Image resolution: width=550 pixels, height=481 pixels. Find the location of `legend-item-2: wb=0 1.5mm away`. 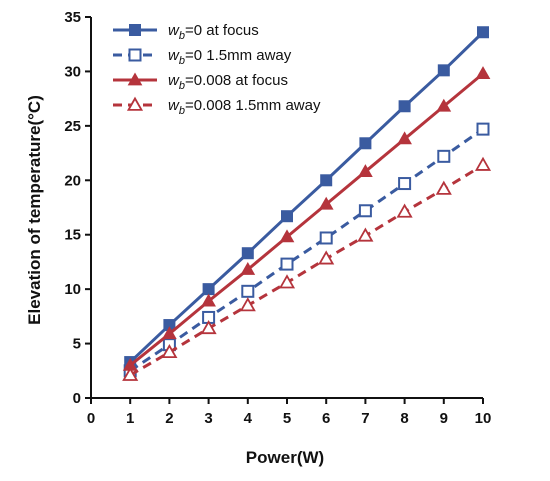

legend-item-2: wb=0 1.5mm away is located at coordinates (202, 57).